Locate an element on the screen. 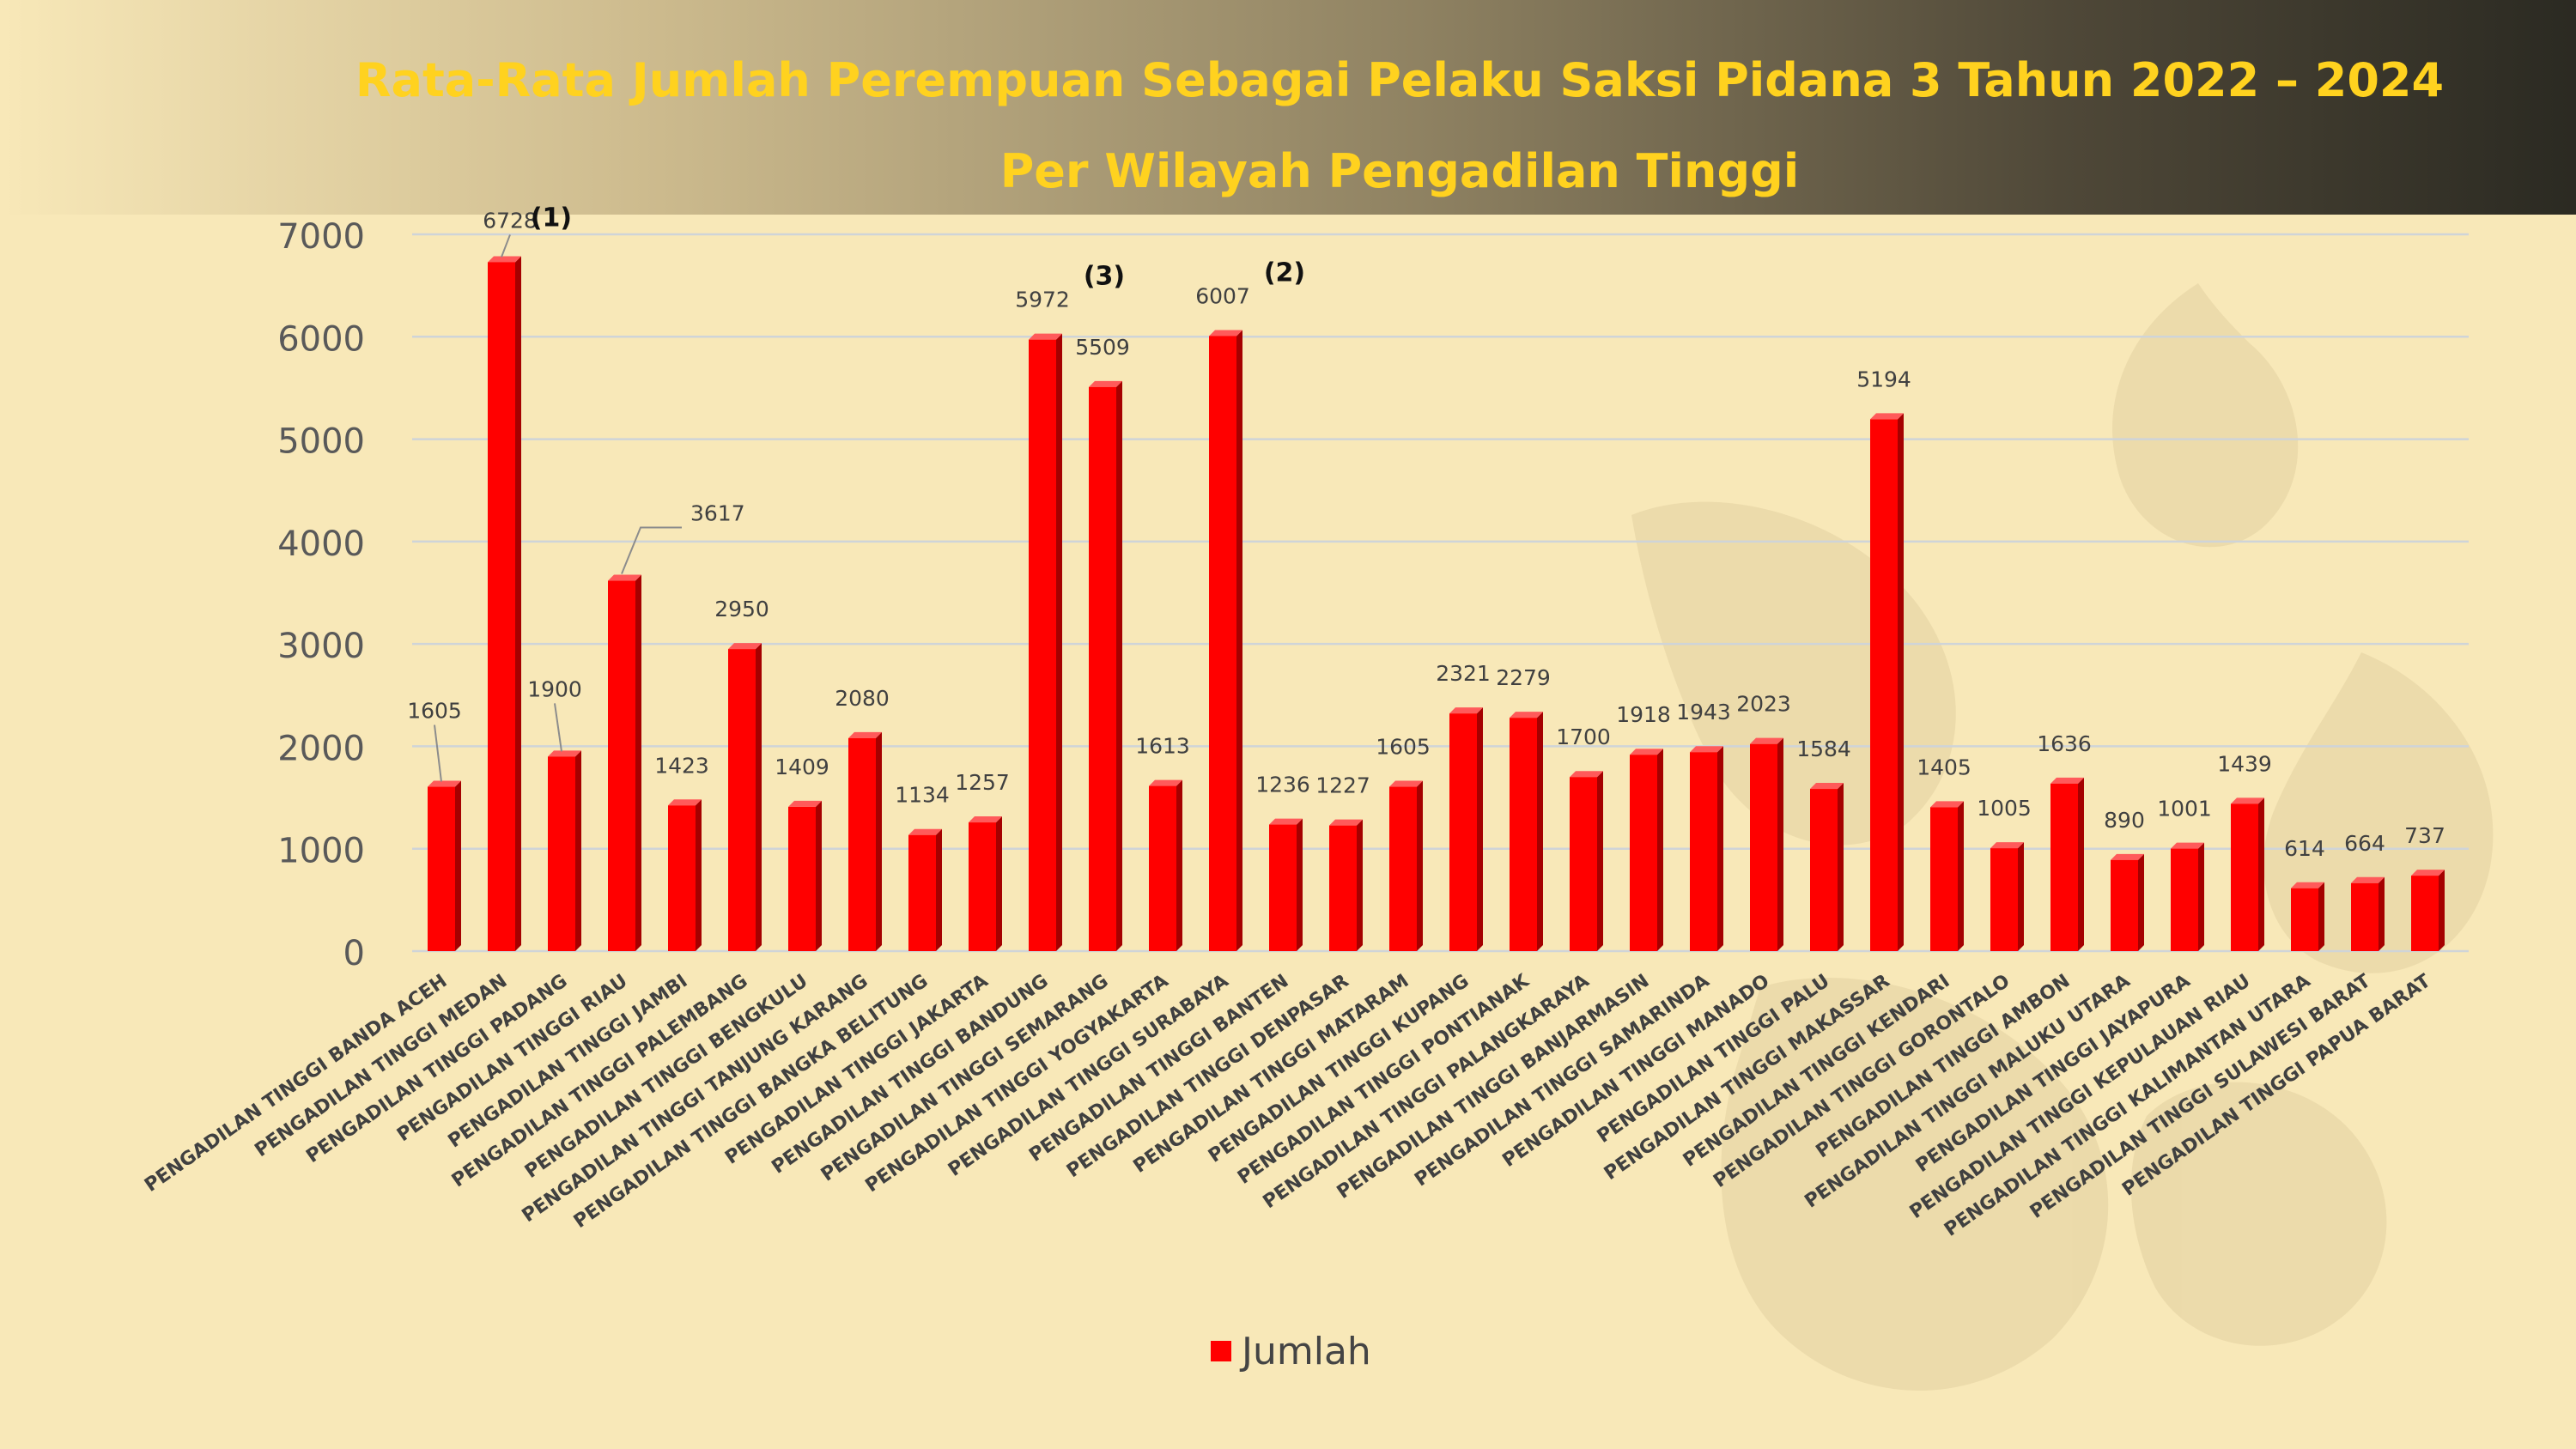 Image resolution: width=2576 pixels, height=1449 pixels. chart-title-line-2: Per Wilayah Pengadilan Tinggi is located at coordinates (1400, 171).